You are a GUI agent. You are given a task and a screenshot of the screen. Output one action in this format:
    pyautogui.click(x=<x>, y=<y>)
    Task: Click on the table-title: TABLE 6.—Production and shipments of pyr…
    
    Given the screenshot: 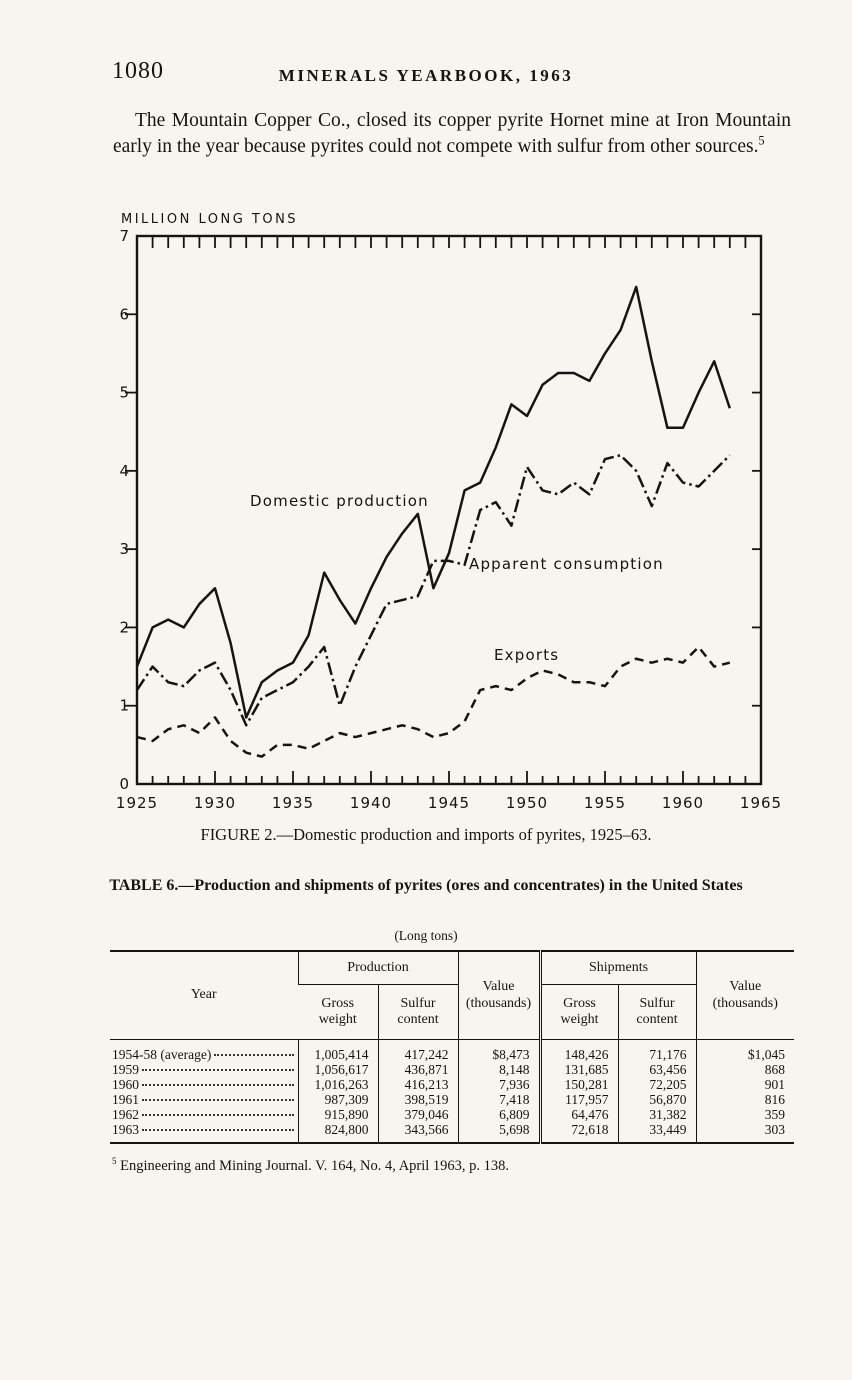 What is the action you would take?
    pyautogui.click(x=426, y=885)
    